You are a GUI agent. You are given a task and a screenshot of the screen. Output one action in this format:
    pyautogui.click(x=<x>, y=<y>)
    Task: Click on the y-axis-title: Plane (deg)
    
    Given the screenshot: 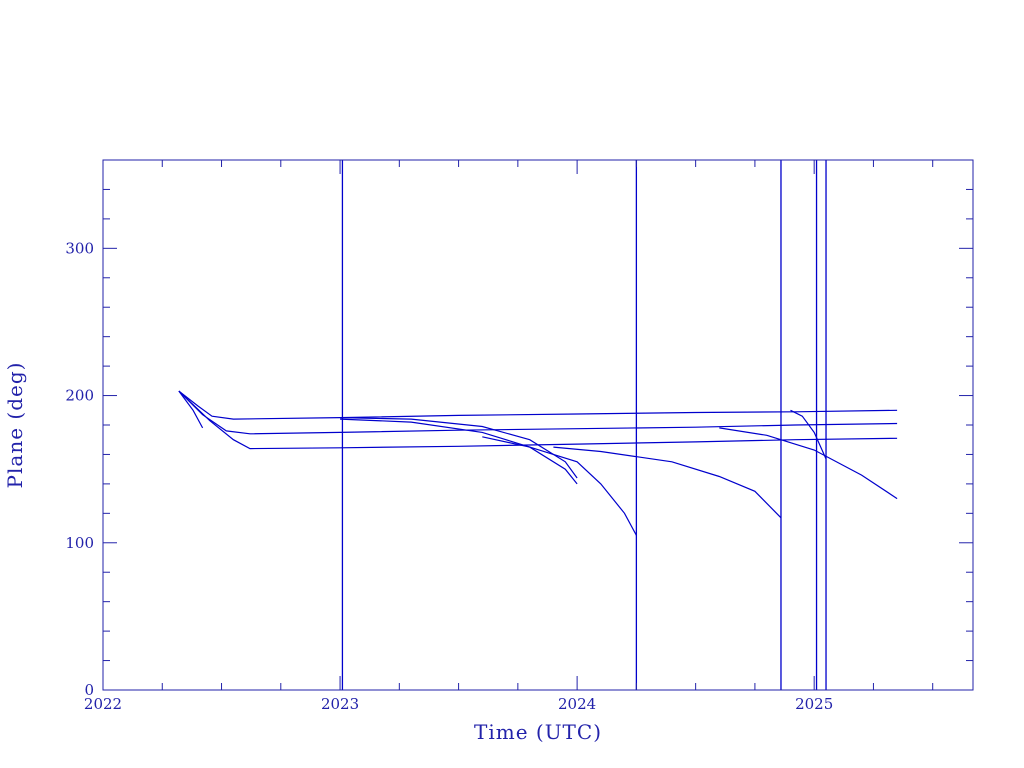 What is the action you would take?
    pyautogui.click(x=15, y=425)
    